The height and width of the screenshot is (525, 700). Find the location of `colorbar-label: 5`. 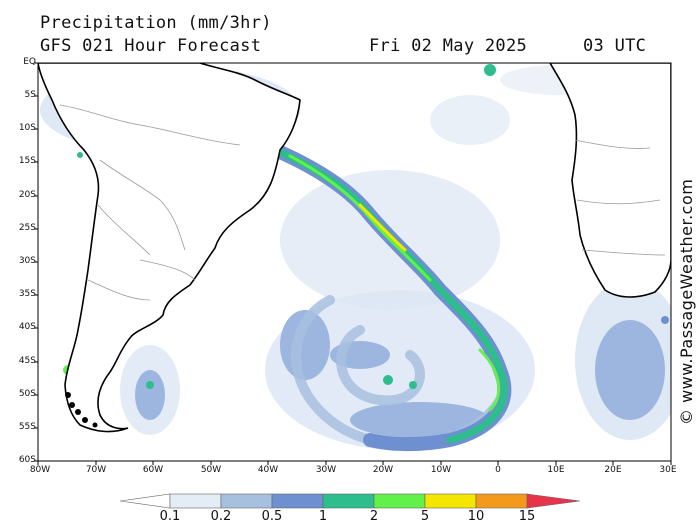

colorbar-label: 5 is located at coordinates (425, 516).